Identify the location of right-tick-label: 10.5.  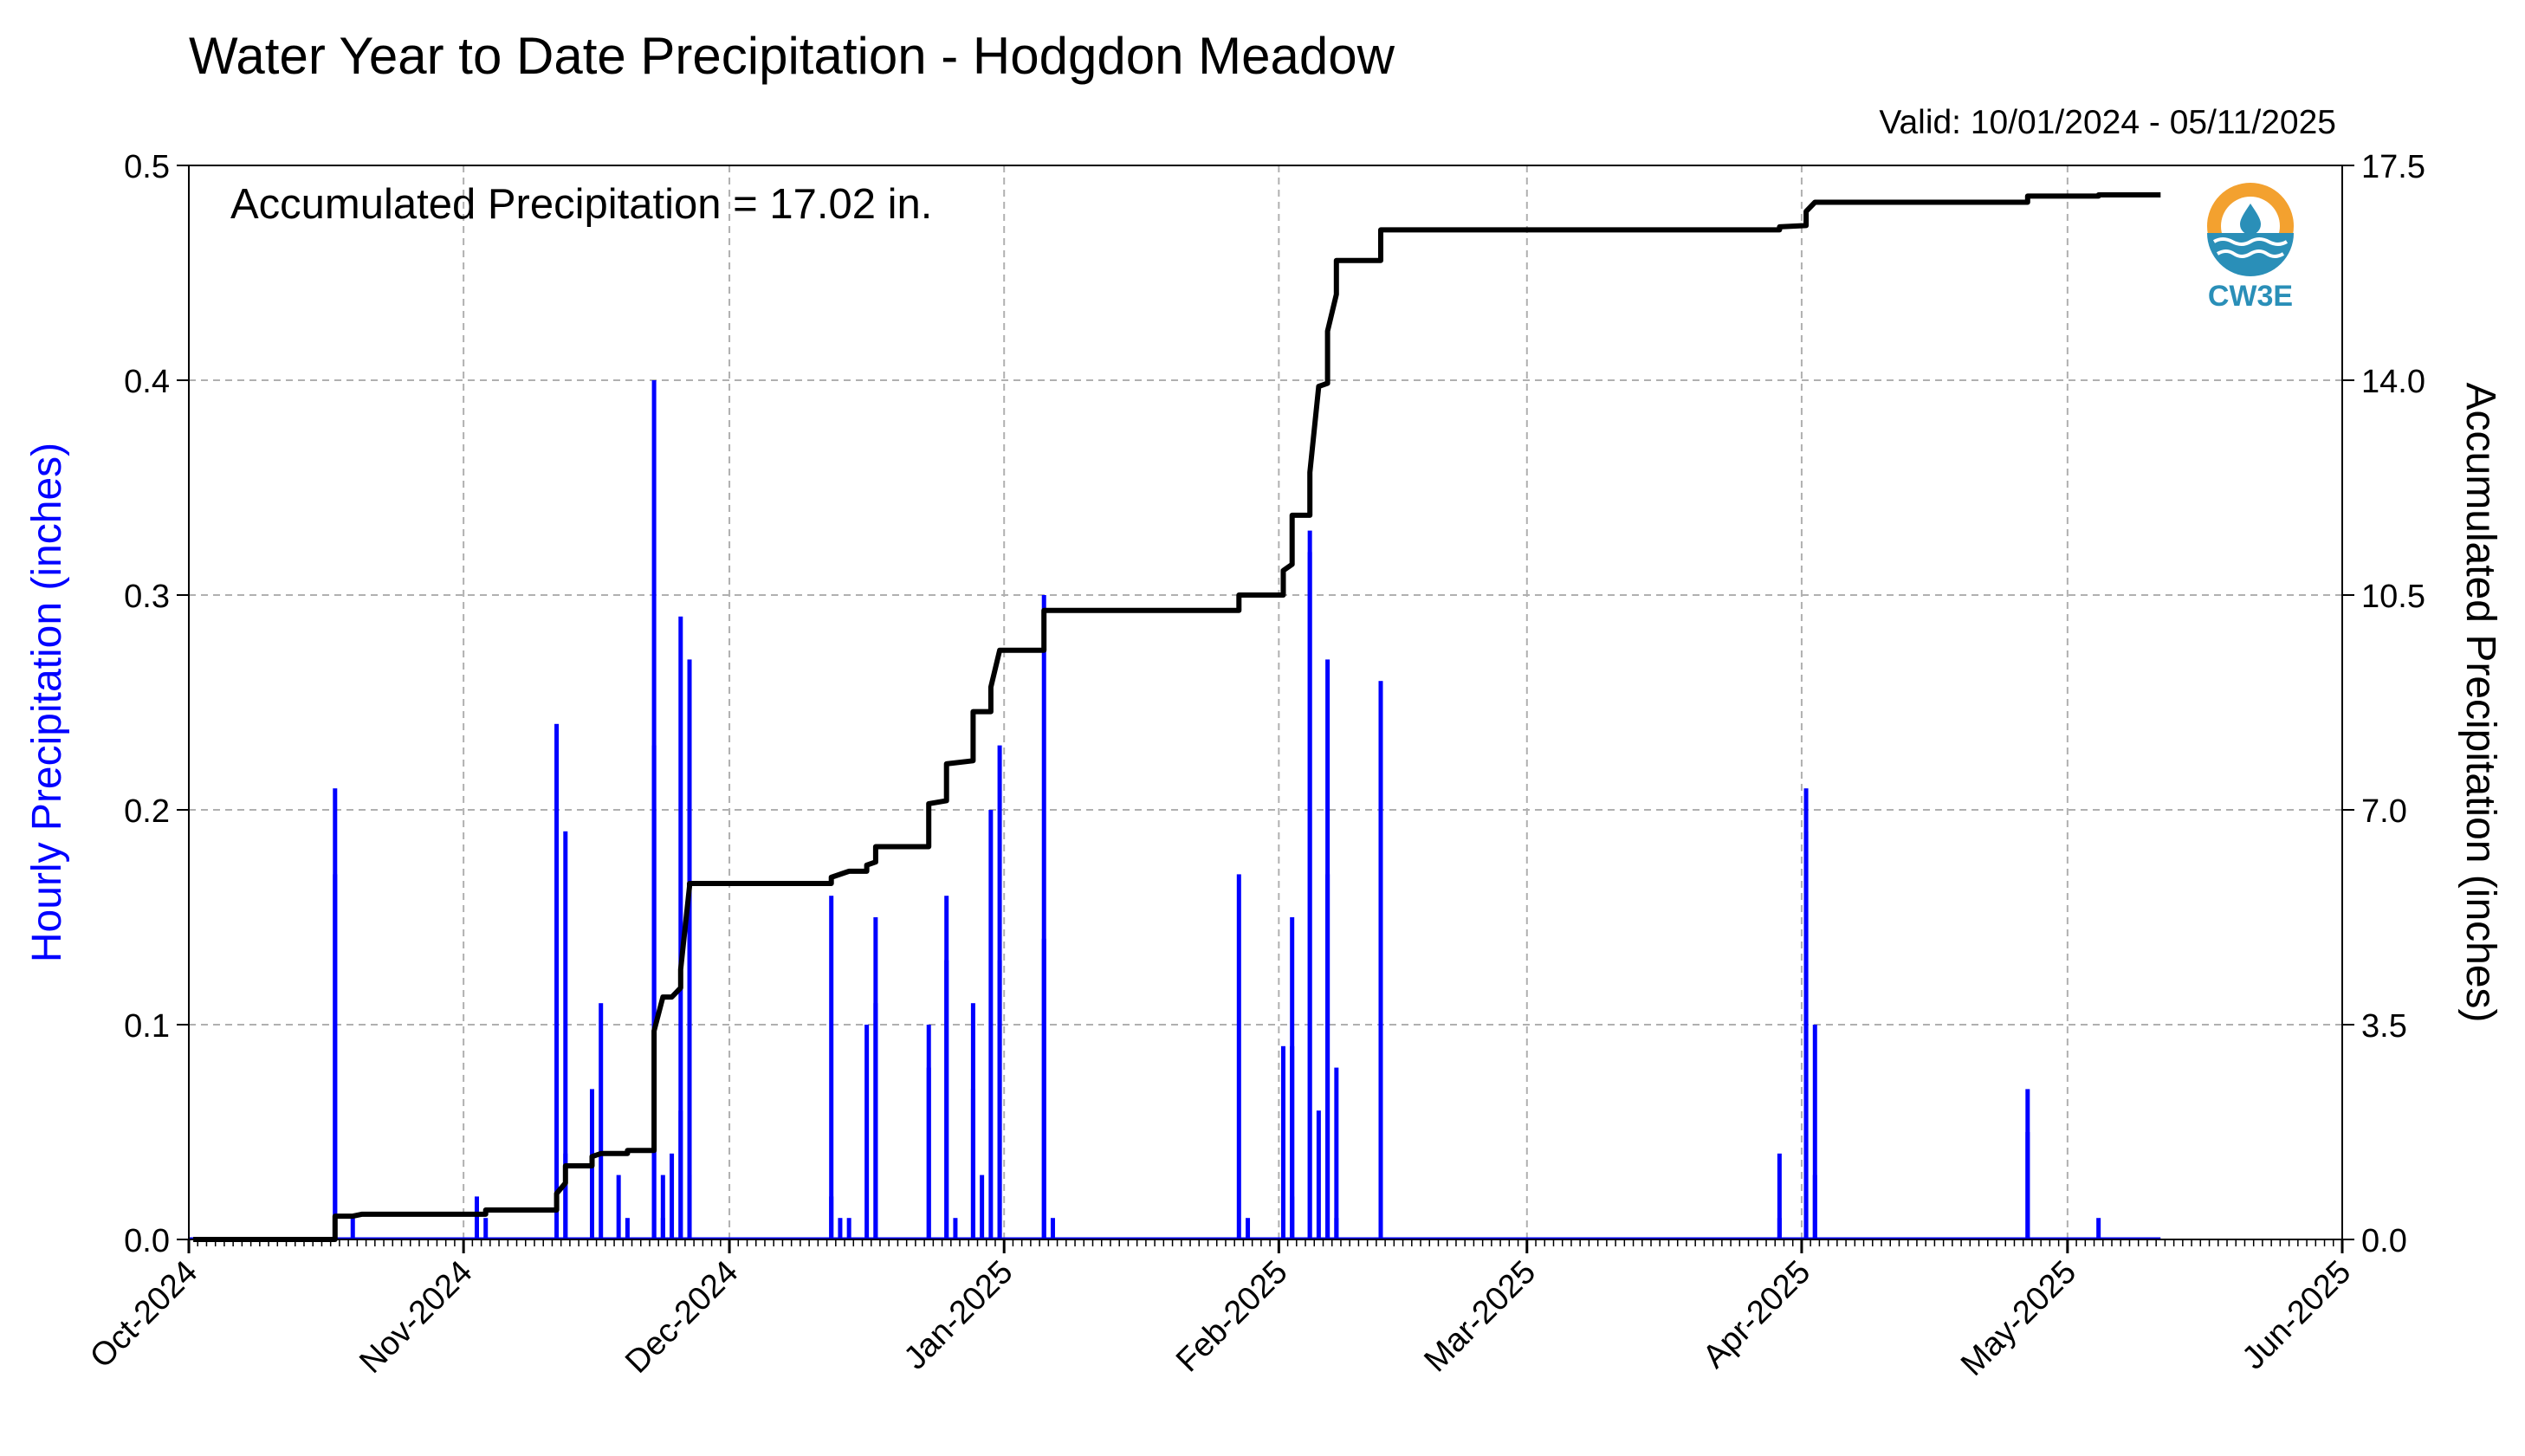
(2393, 597).